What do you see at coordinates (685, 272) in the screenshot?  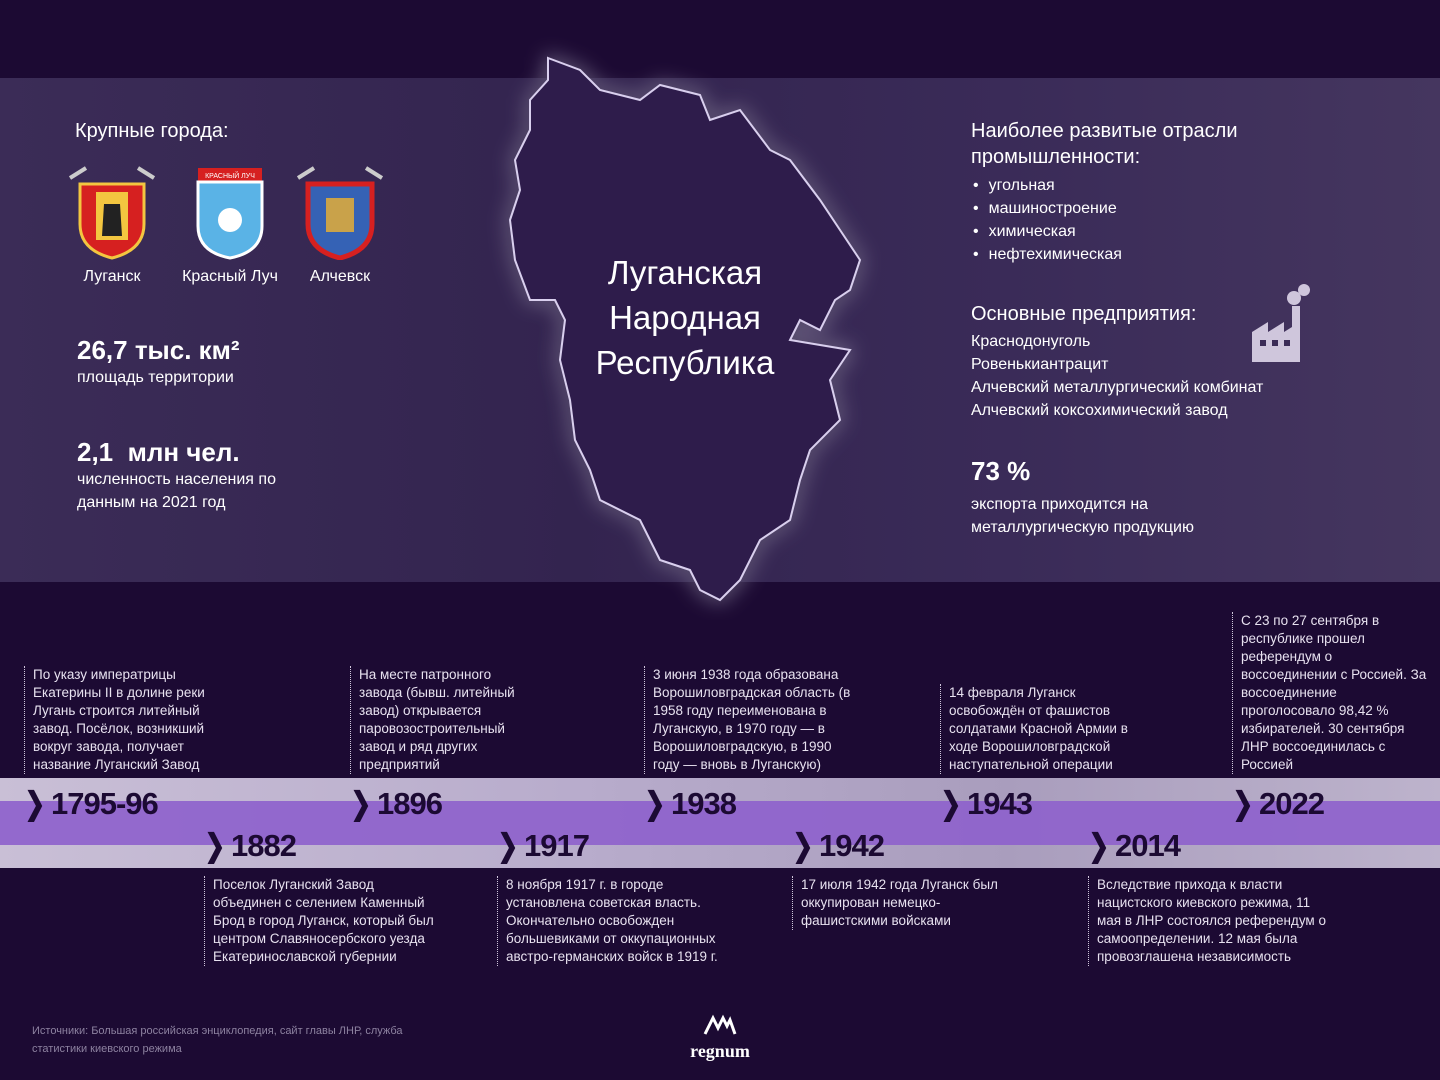 I see `map-title-line: Луганская` at bounding box center [685, 272].